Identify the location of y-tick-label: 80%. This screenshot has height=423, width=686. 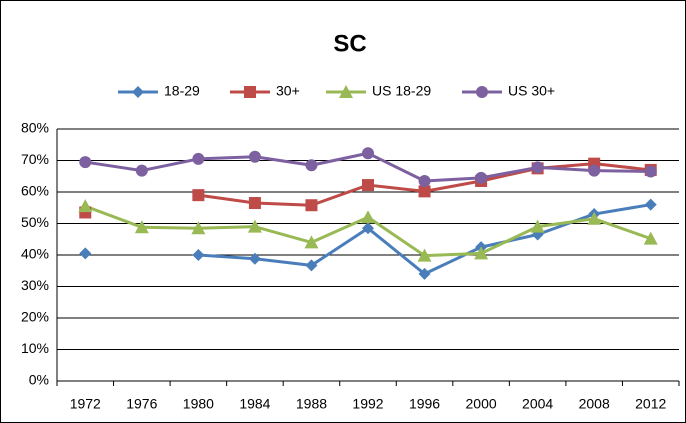
(35, 128).